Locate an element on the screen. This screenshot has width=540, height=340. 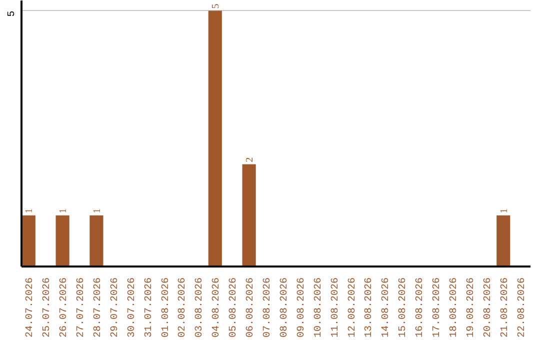
x-tick-label: 10.08.2026 is located at coordinates (318, 307).